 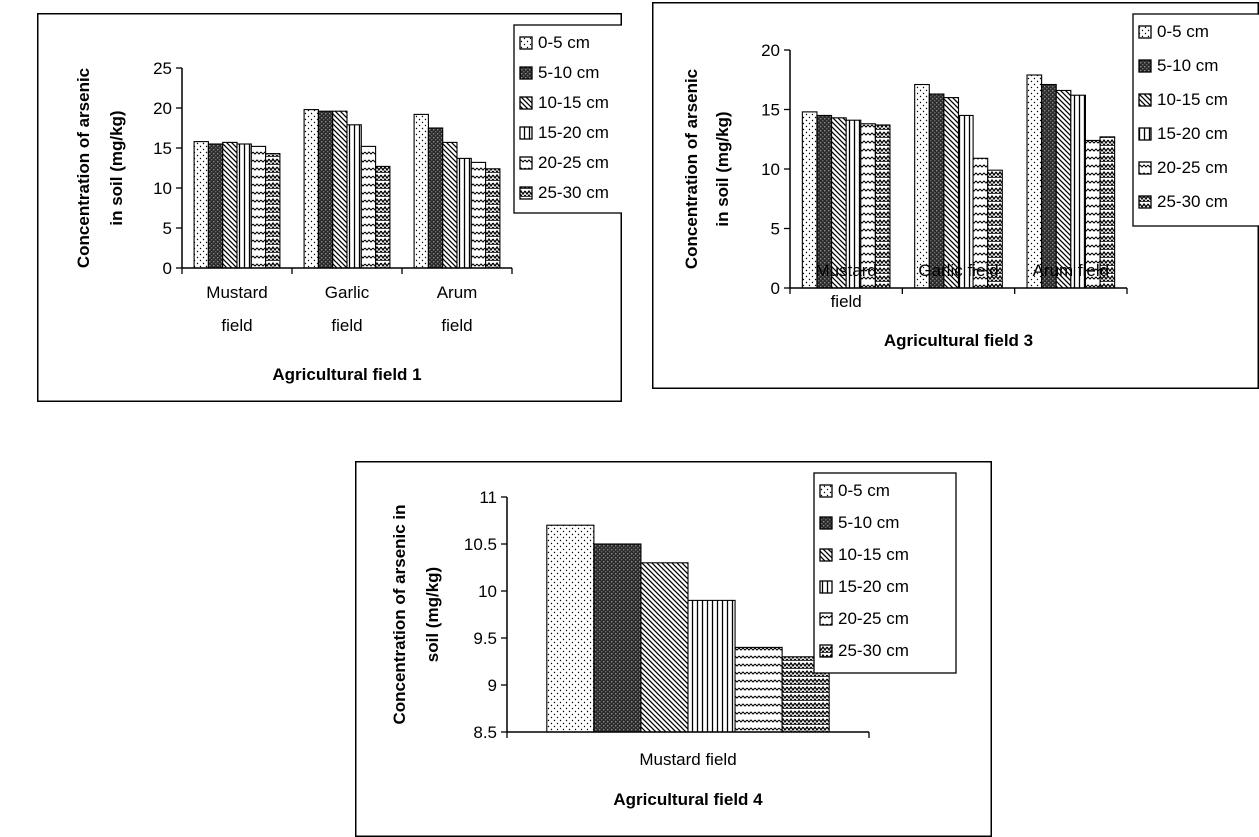 I want to click on x-axis-title: Agricultural field 3, so click(x=958, y=340).